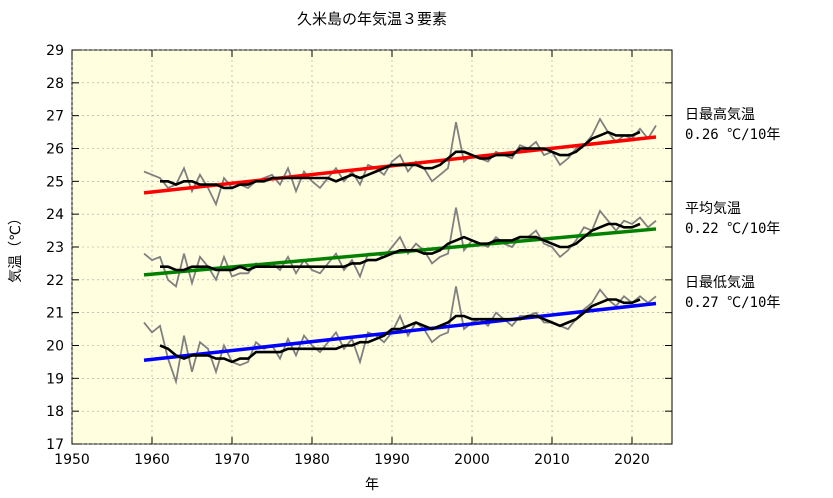  I want to click on x-tick-label: 2010, so click(552, 460).